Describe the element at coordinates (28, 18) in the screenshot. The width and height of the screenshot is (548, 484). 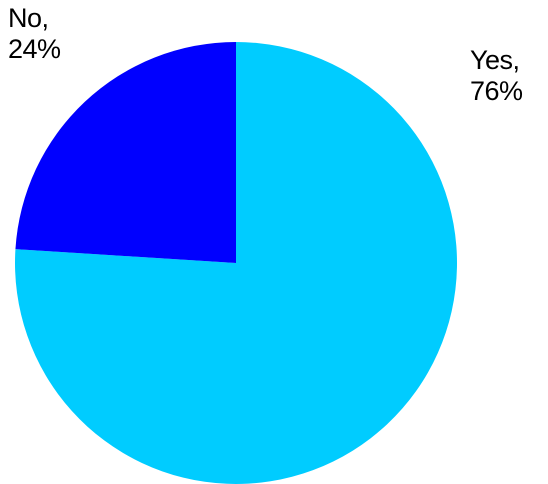
I see `slice-label-no-name: No,` at that location.